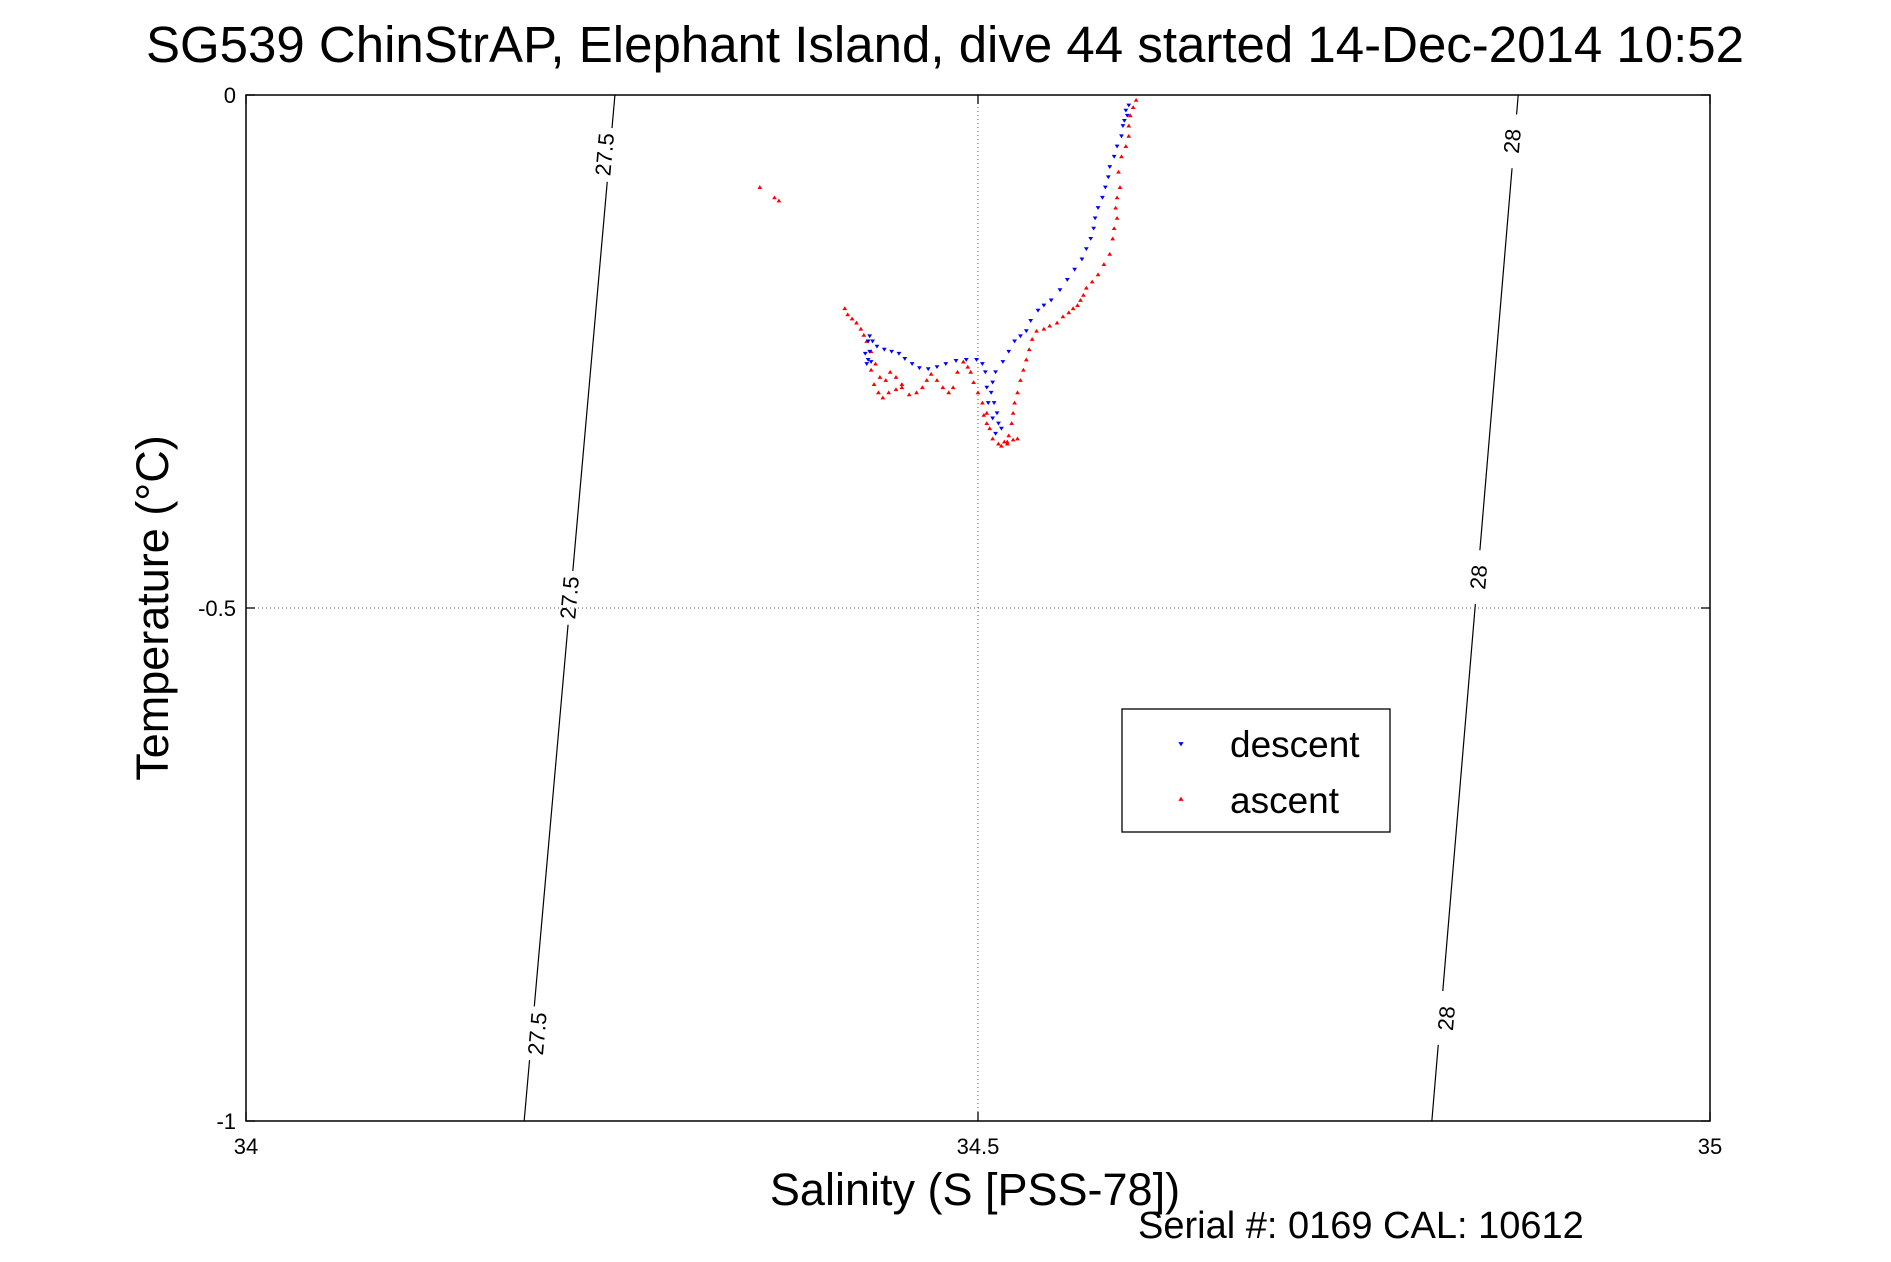  What do you see at coordinates (246, 1146) in the screenshot?
I see `x-tick-label: 34` at bounding box center [246, 1146].